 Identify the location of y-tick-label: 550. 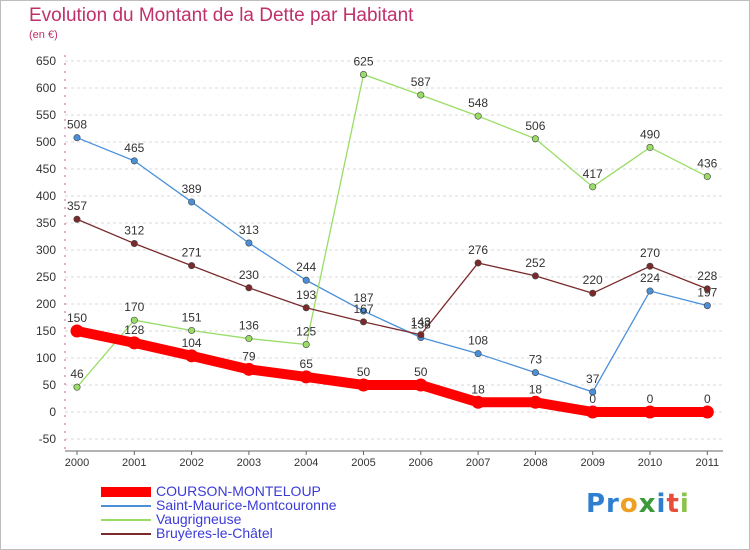
(46, 115).